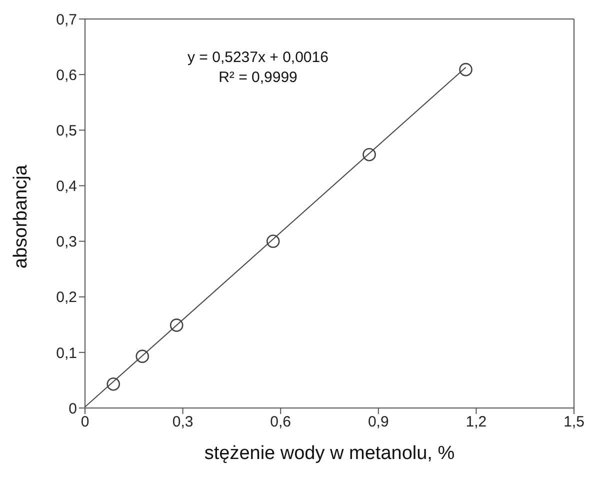 This screenshot has width=599, height=479. What do you see at coordinates (329, 453) in the screenshot?
I see `x-axis-title: stężenie wody w metanolu, %` at bounding box center [329, 453].